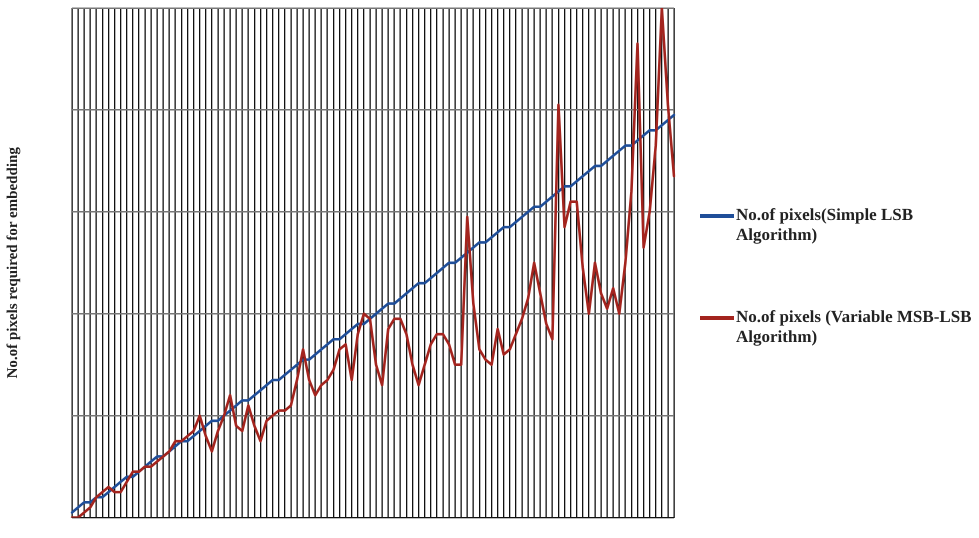 The height and width of the screenshot is (538, 979). What do you see at coordinates (12, 262) in the screenshot?
I see `y-axis-title: No.of pixels required for embedding` at bounding box center [12, 262].